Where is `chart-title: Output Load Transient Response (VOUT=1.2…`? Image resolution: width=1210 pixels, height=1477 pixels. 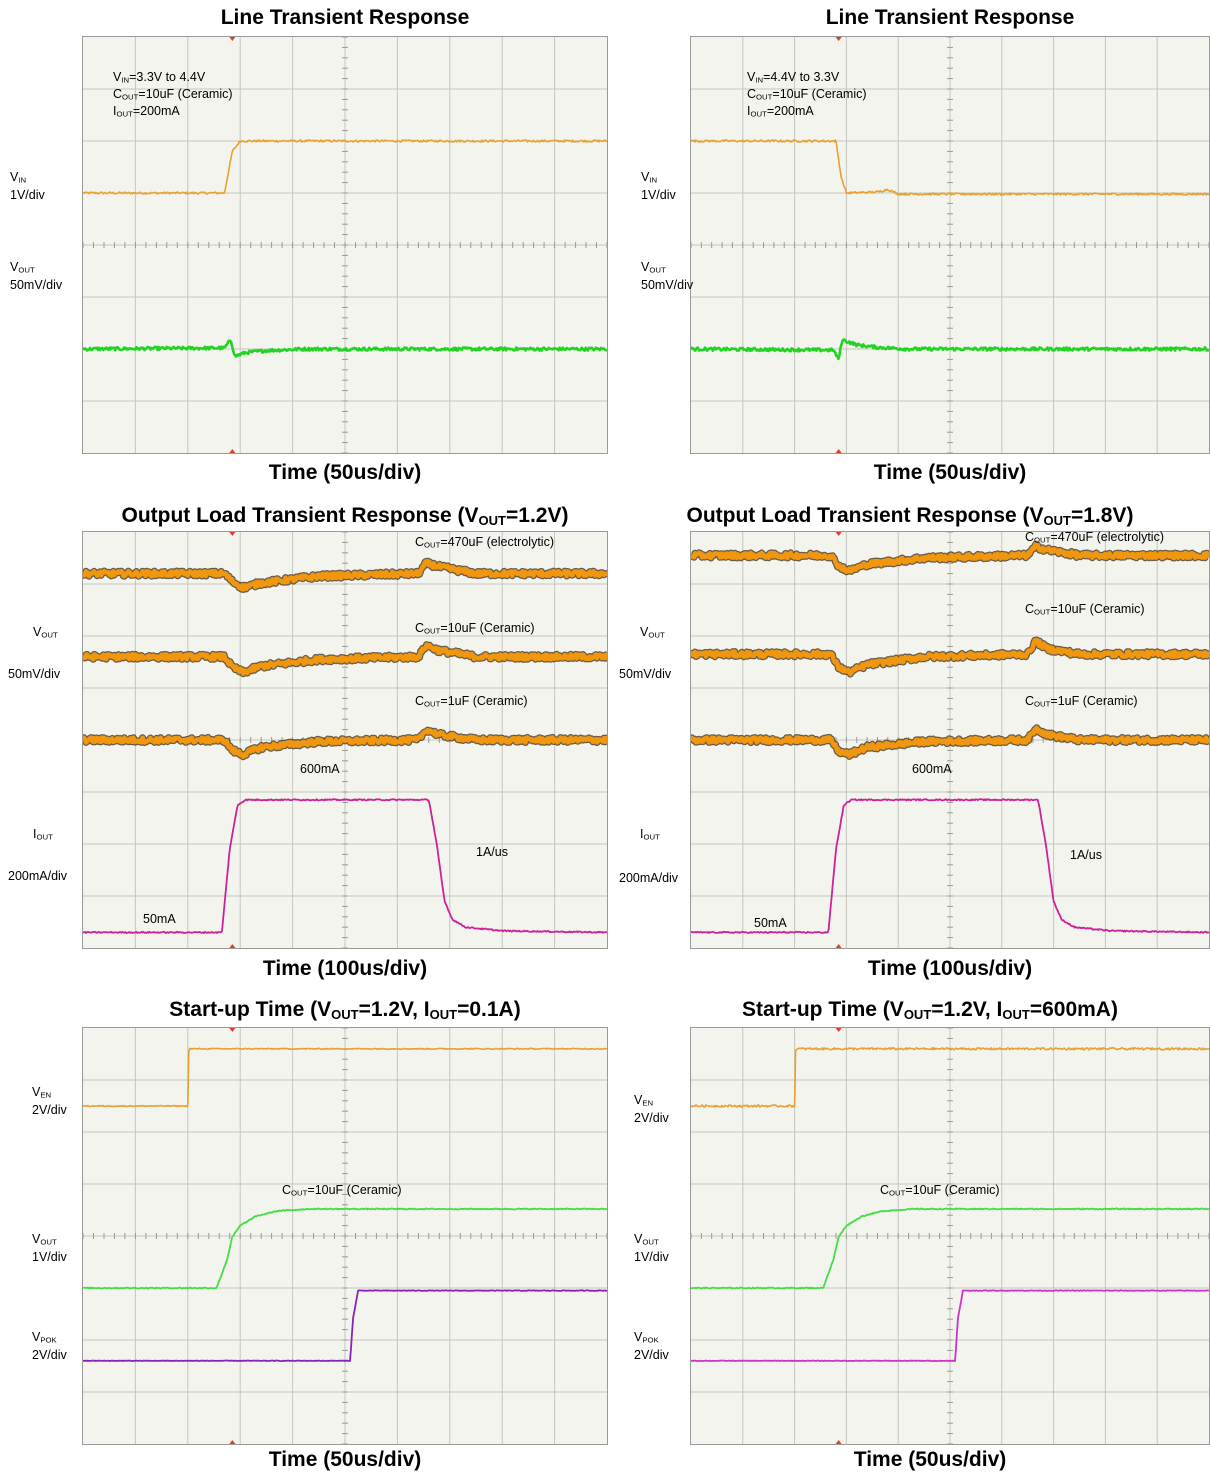 chart-title: Output Load Transient Response (VOUT=1.2… is located at coordinates (345, 516).